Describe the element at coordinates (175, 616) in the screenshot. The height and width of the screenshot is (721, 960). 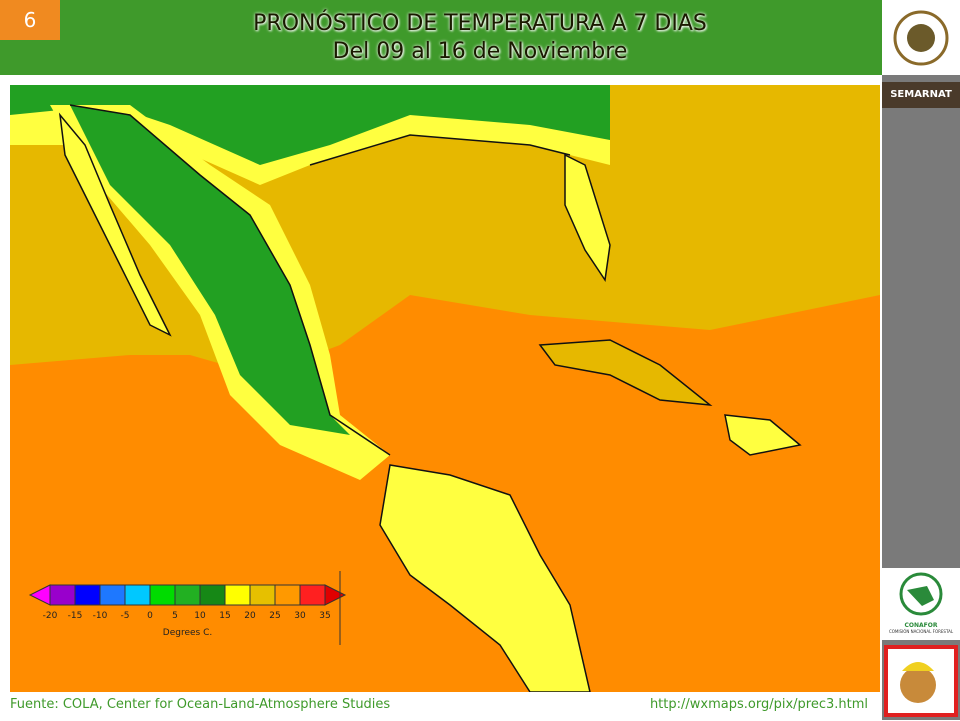
I see `legend-tick-label: 5` at that location.